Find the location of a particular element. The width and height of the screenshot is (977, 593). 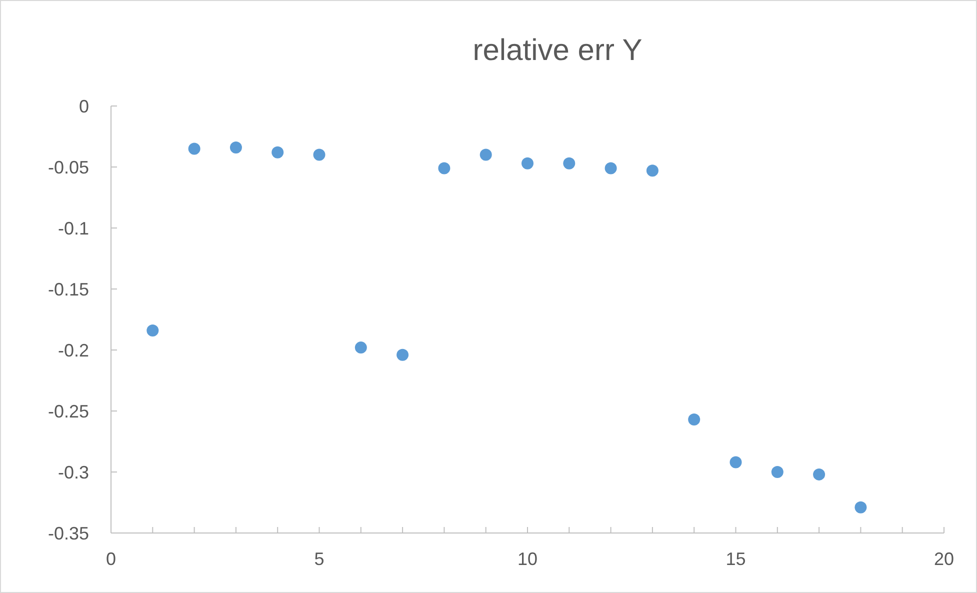

y-tick-label: -0.25 is located at coordinates (68, 411).